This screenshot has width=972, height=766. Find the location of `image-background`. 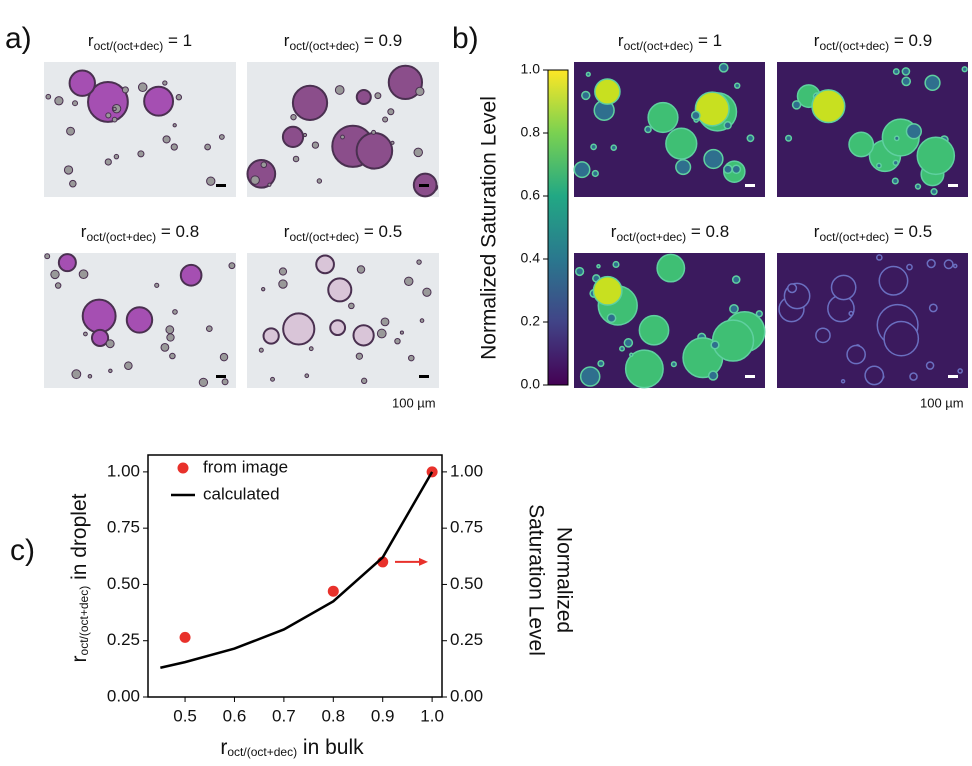

image-background is located at coordinates (343, 320).